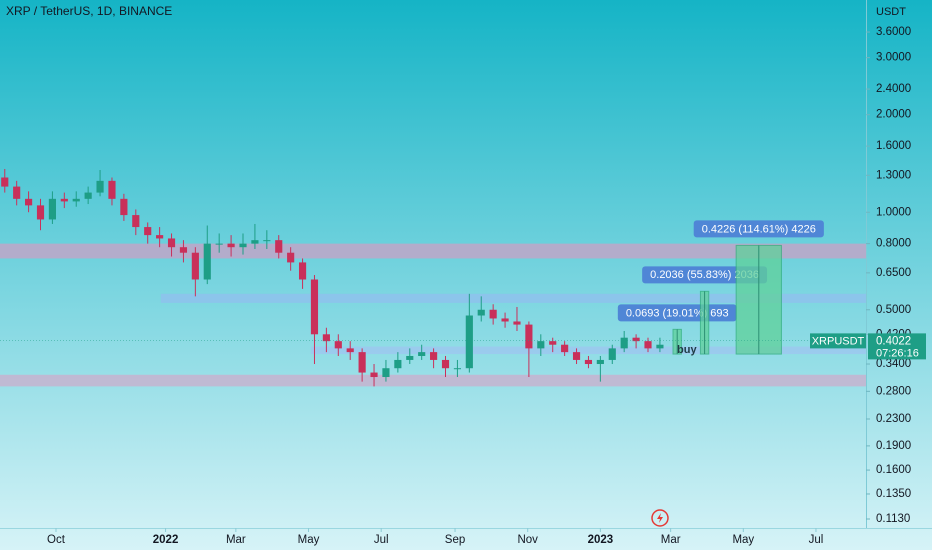 This screenshot has height=550, width=932. I want to click on measure-label-box, so click(758, 229).